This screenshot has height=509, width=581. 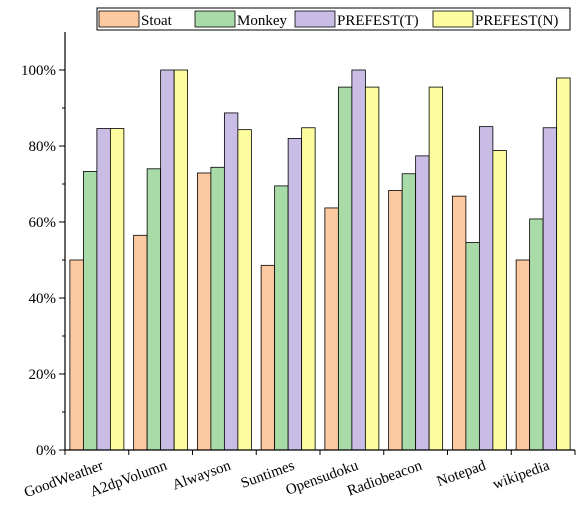 I want to click on bar-prefest-n--goodweather, so click(x=117, y=289).